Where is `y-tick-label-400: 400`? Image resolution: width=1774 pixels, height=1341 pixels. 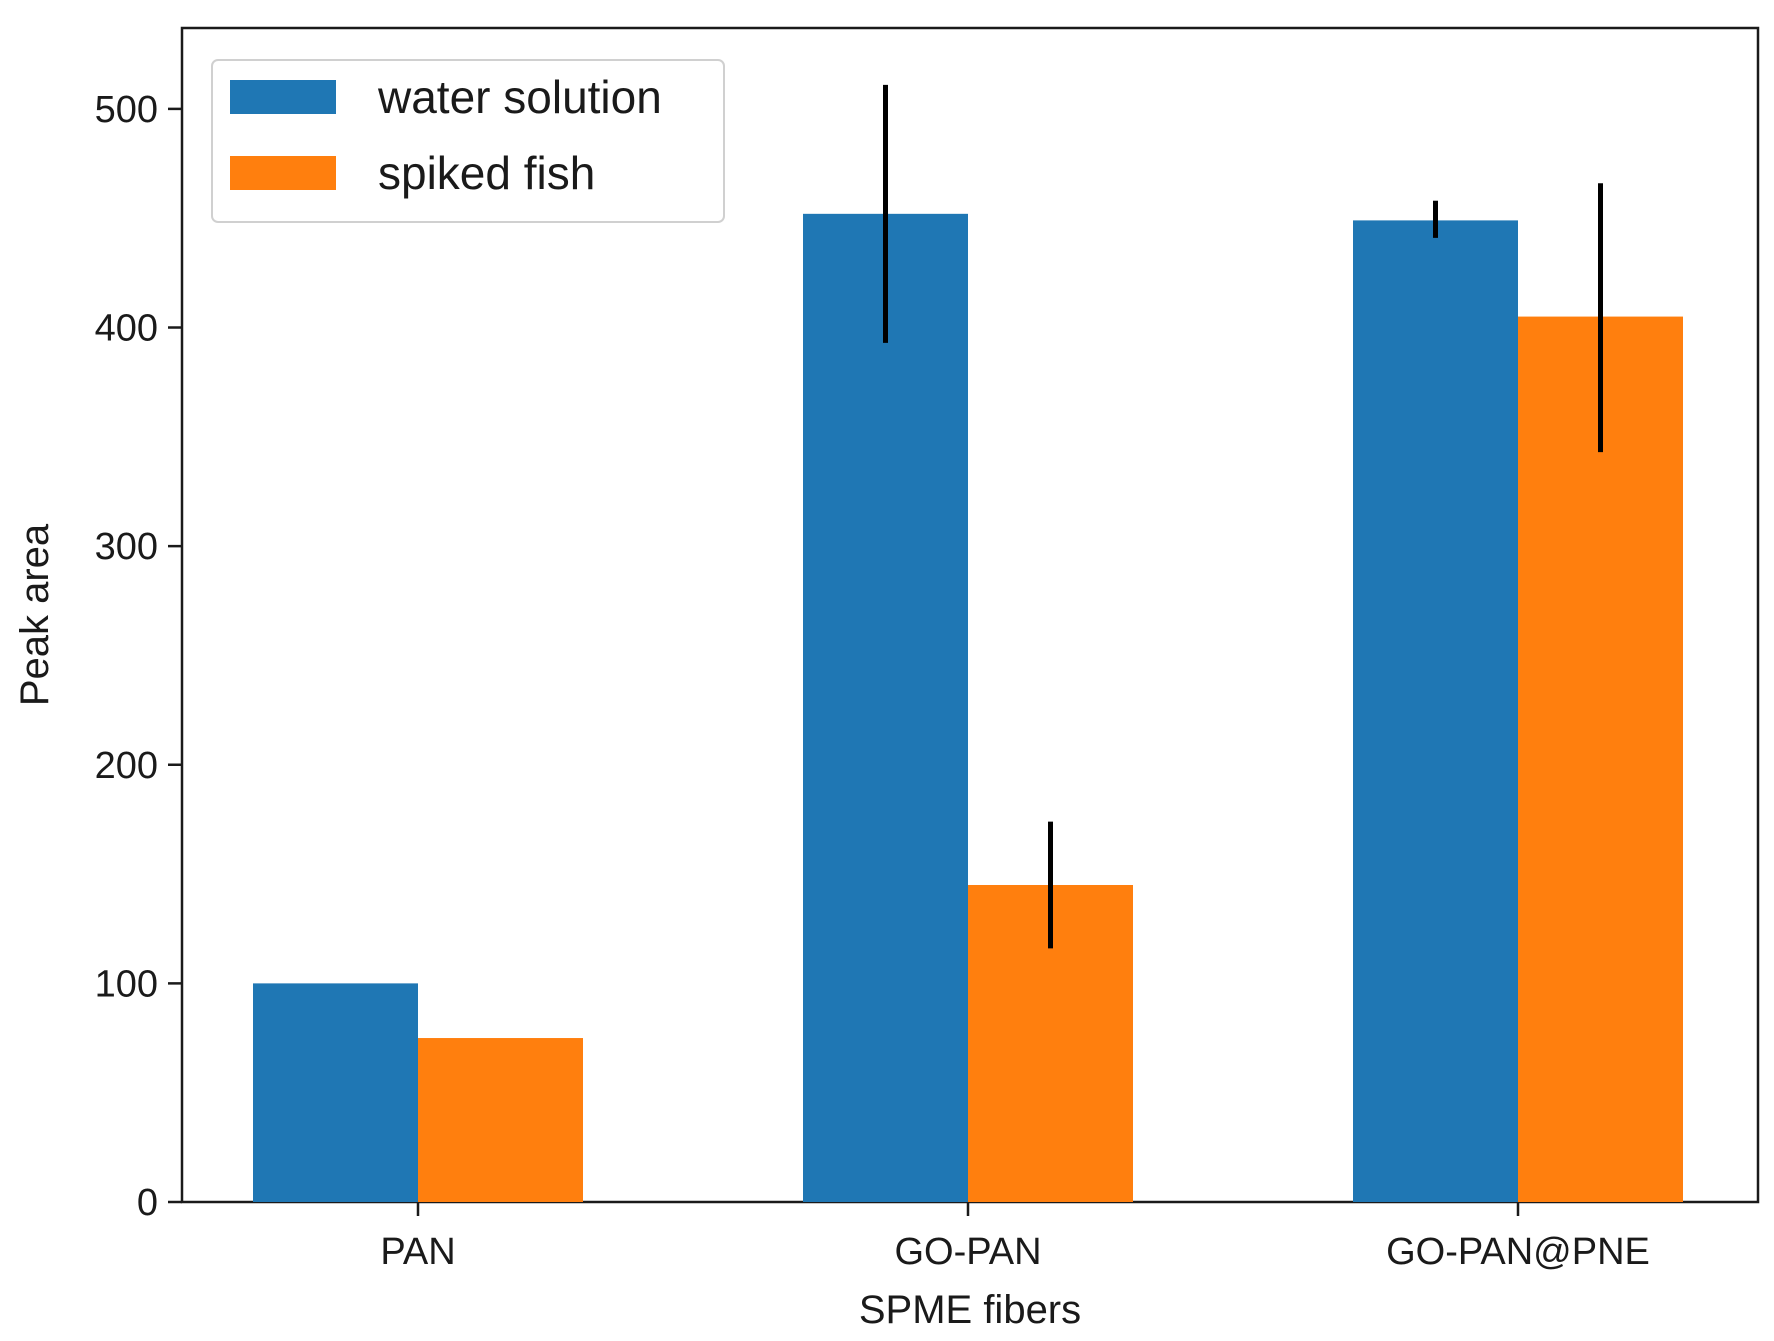
y-tick-label-400: 400 is located at coordinates (126, 329).